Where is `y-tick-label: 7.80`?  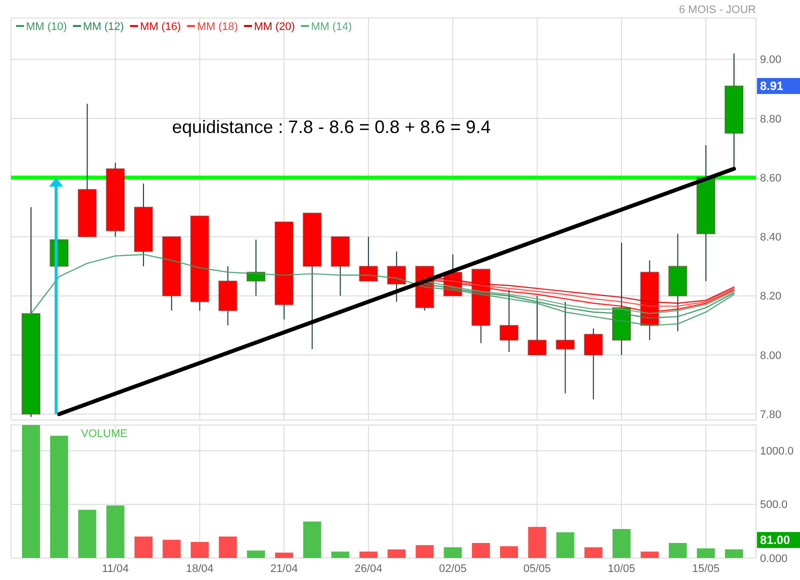
y-tick-label: 7.80 is located at coordinates (771, 414).